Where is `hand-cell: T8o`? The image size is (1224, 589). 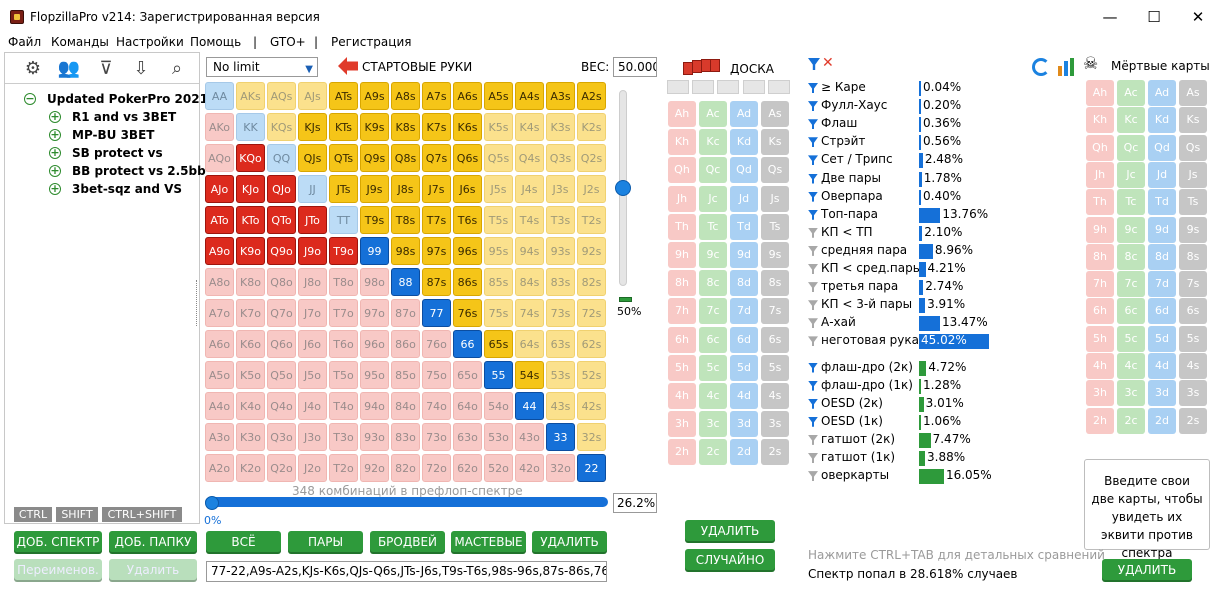 hand-cell: T8o is located at coordinates (343, 282).